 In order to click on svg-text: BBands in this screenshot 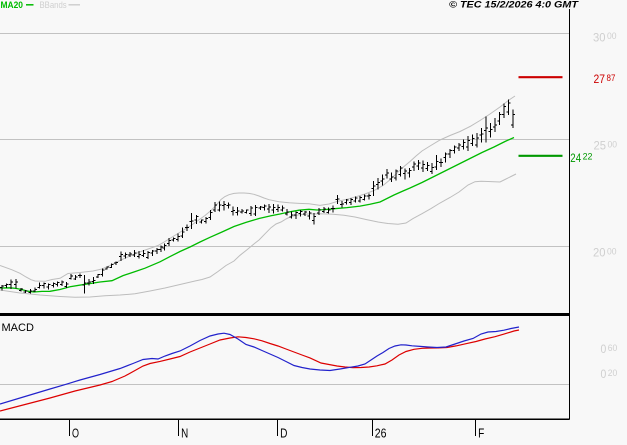, I will do `click(53, 5)`.